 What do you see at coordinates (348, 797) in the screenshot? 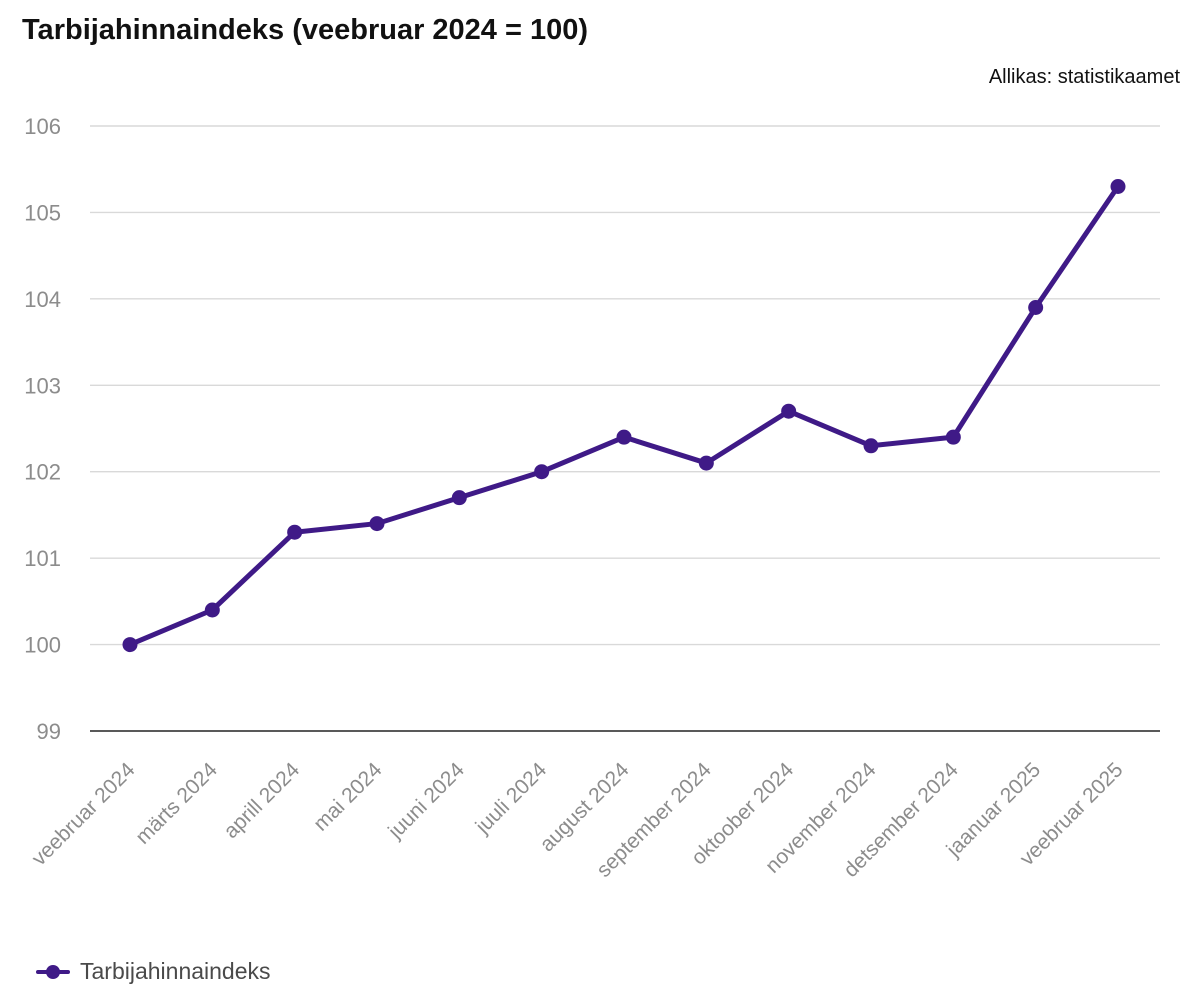
I see `x-tick-label: mai 2024` at bounding box center [348, 797].